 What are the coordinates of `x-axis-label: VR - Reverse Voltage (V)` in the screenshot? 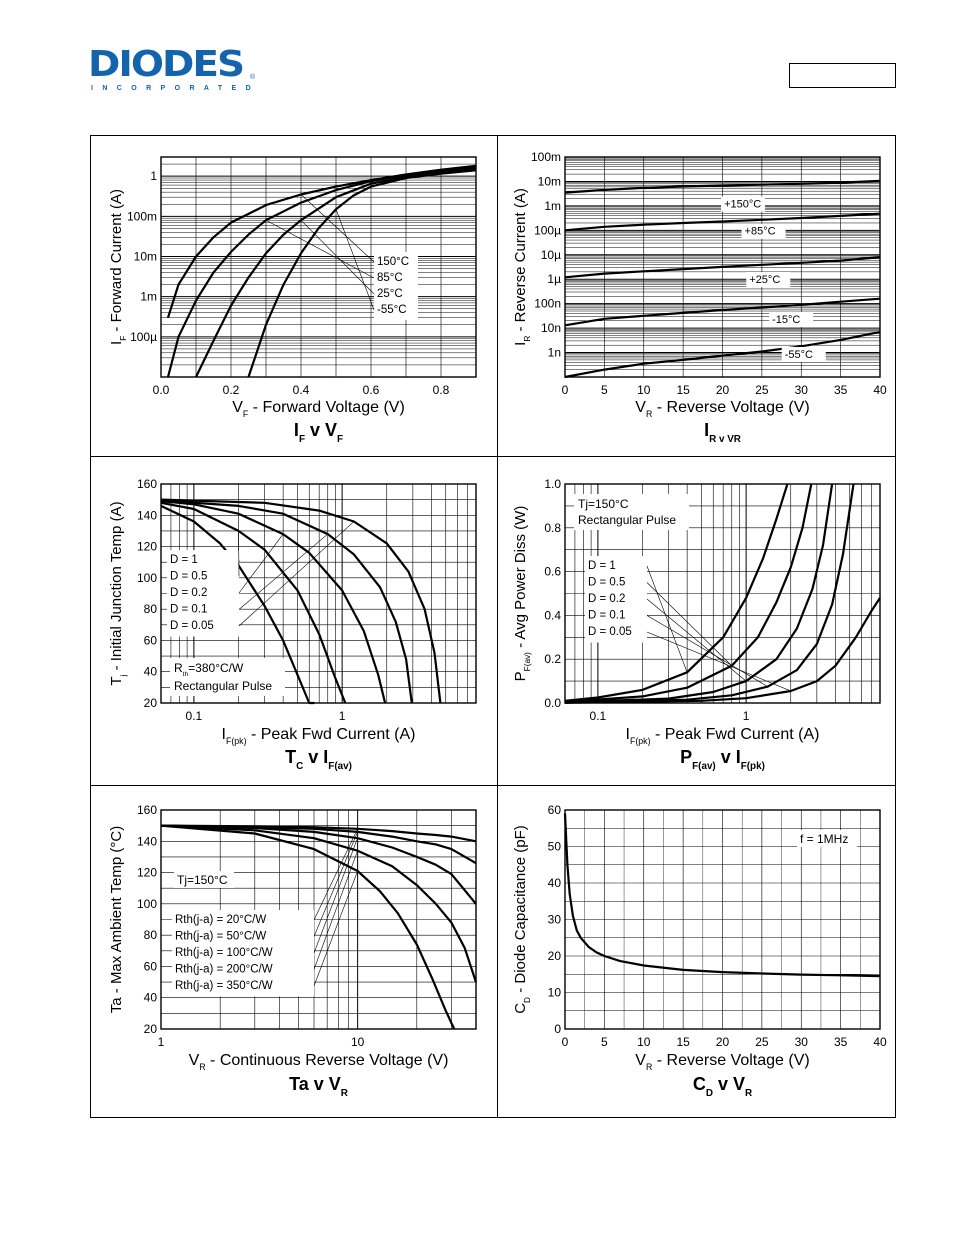 It's located at (722, 409).